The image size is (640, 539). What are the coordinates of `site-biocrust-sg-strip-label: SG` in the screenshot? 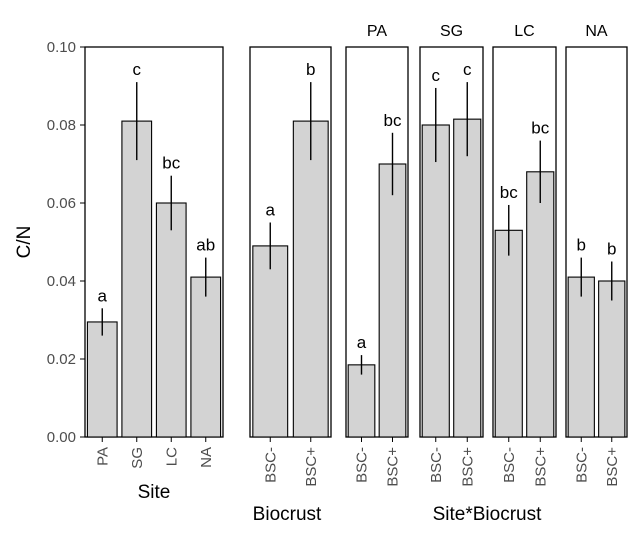 It's located at (451, 31).